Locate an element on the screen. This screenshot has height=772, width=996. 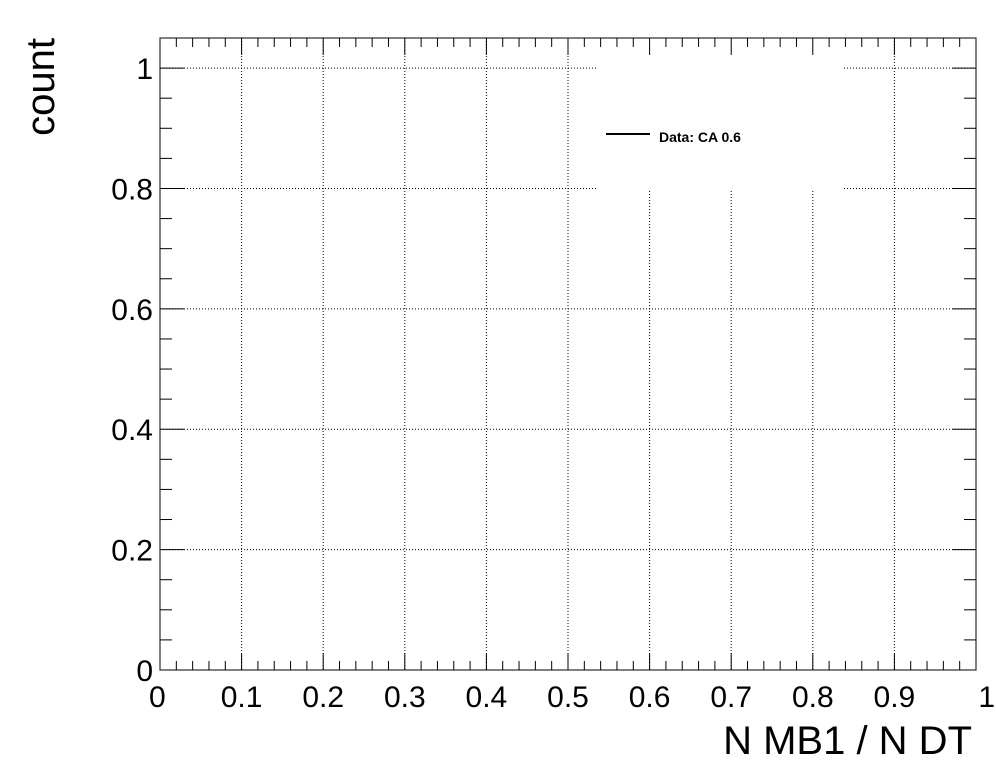
y-tick-label: 0.4 is located at coordinates (132, 430).